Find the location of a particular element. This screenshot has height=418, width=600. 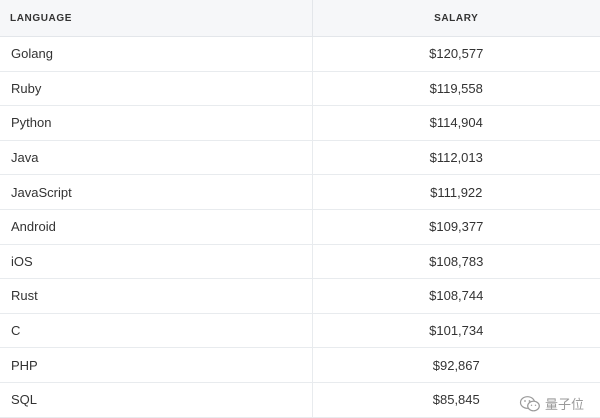

table-row: Golang $120,577 is located at coordinates (300, 54).